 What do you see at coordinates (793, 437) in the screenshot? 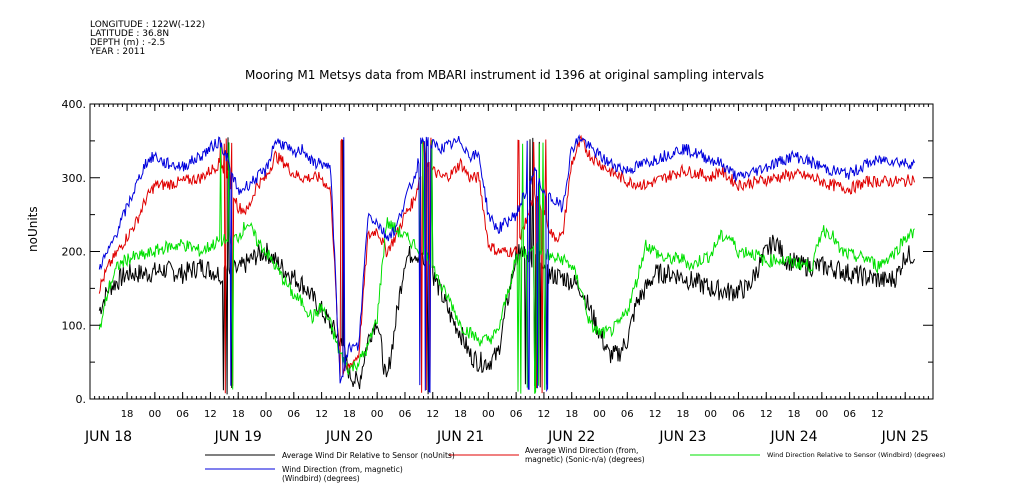
I see `x-date-label: JUN 24` at bounding box center [793, 437].